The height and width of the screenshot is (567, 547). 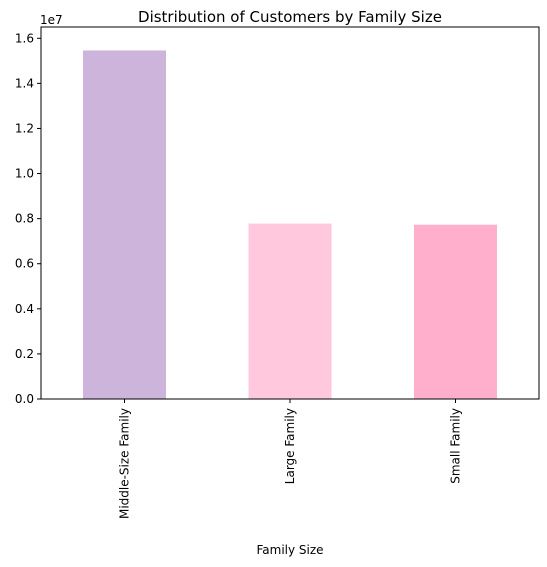 I want to click on x-tick-label: Small Family, so click(x=456, y=446).